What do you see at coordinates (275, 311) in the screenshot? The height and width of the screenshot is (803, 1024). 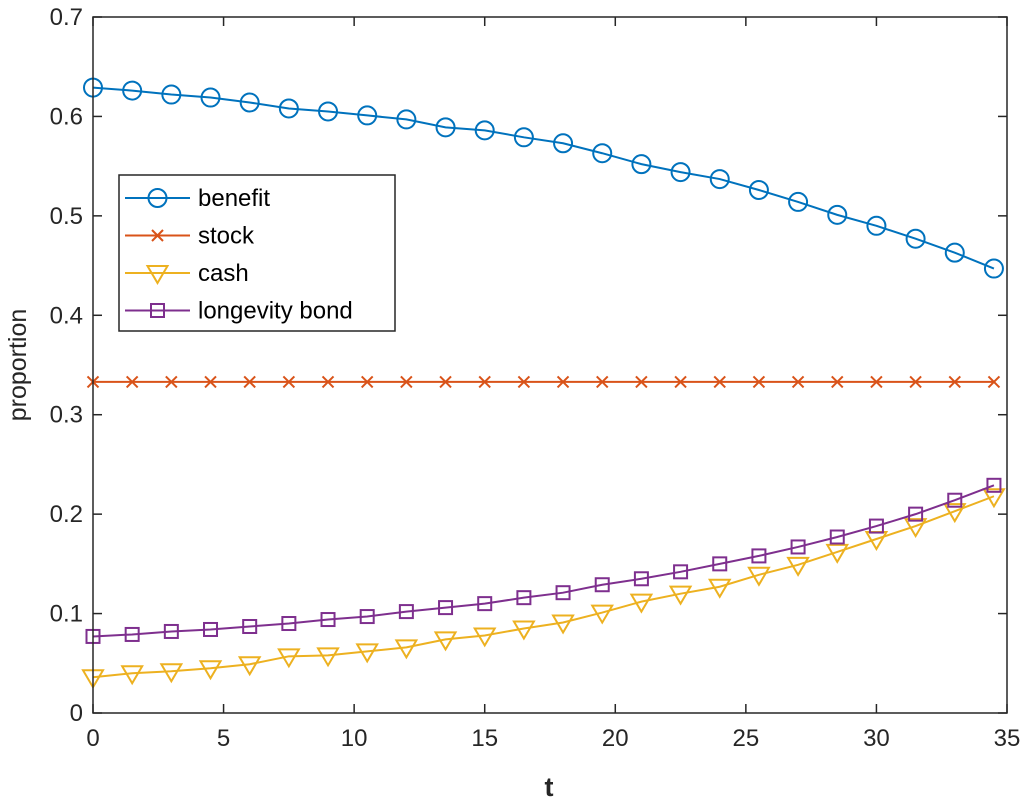 I see `legend-label-longevity-bond: longevity bond` at bounding box center [275, 311].